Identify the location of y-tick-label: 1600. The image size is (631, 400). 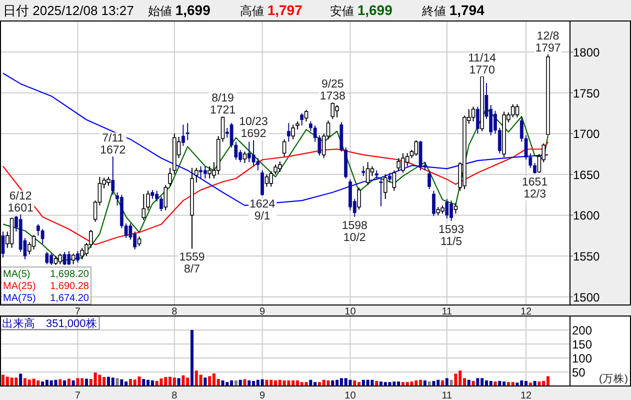
(586, 215).